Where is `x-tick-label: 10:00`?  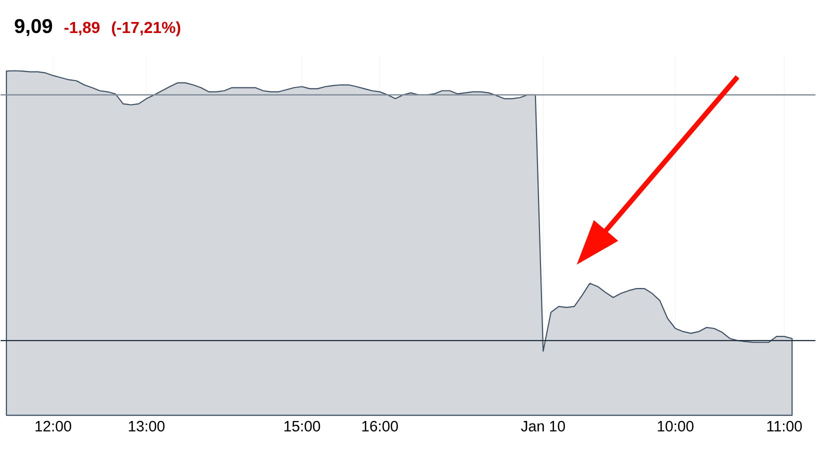
x-tick-label: 10:00 is located at coordinates (676, 426).